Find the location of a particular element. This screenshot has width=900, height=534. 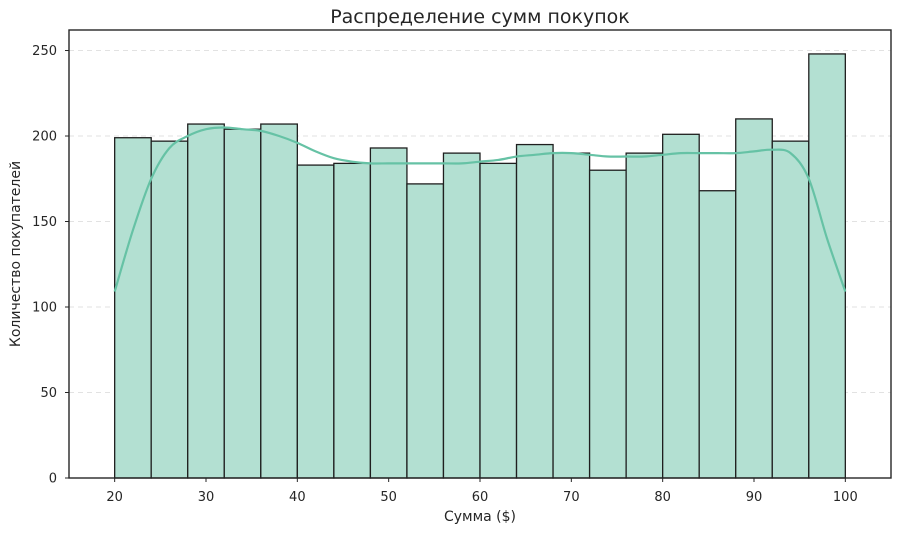

y-axis-label: Количество покупателей is located at coordinates (16, 254).